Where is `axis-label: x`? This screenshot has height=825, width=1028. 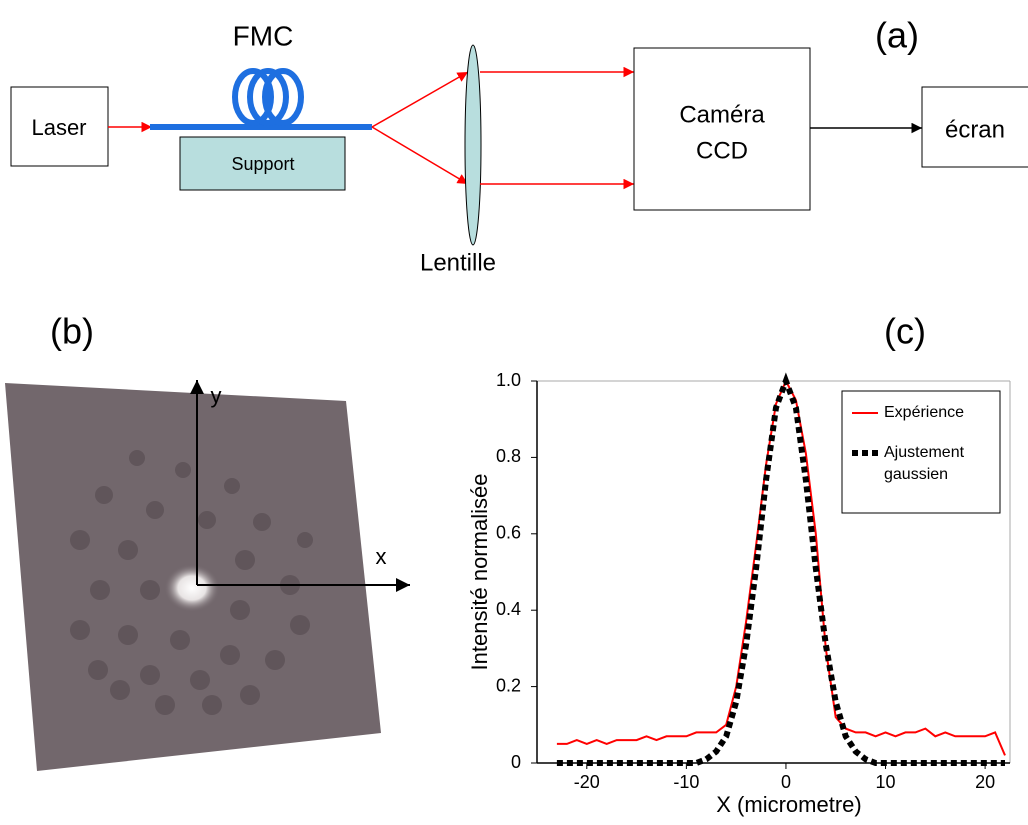
axis-label: x is located at coordinates (381, 556).